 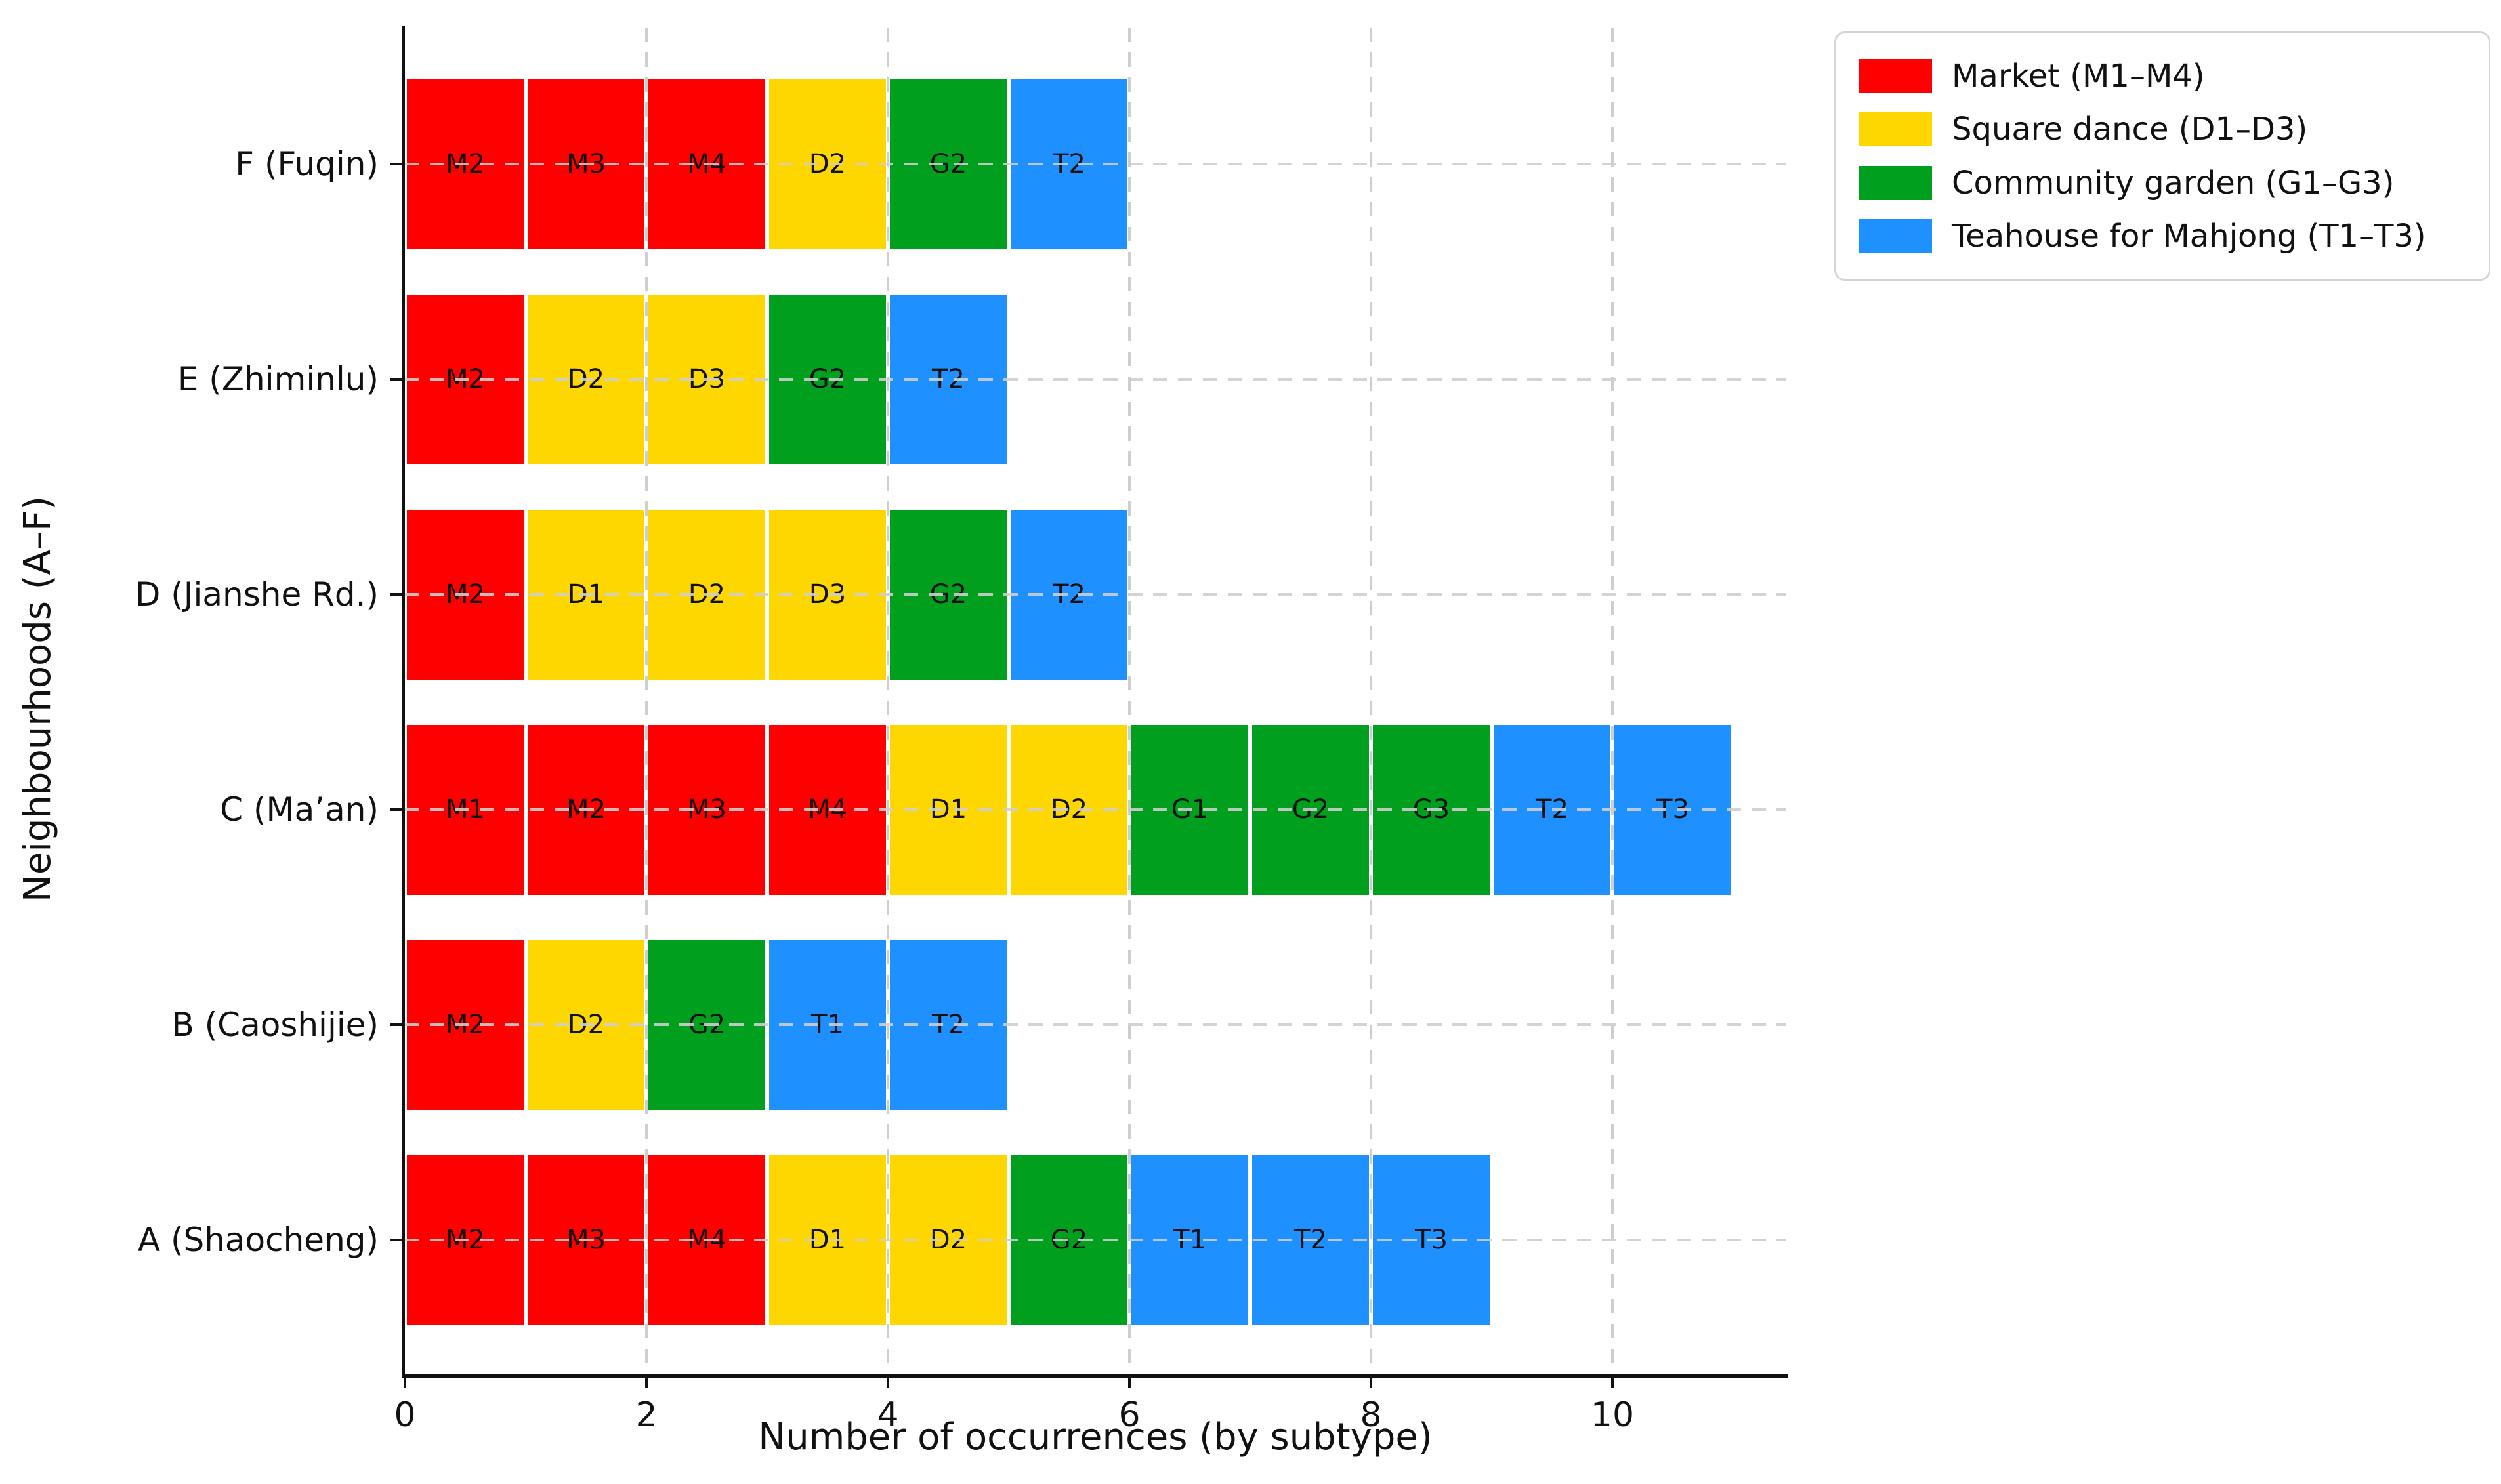 I want to click on y-tick-label: A (Shaocheng), so click(x=258, y=1240).